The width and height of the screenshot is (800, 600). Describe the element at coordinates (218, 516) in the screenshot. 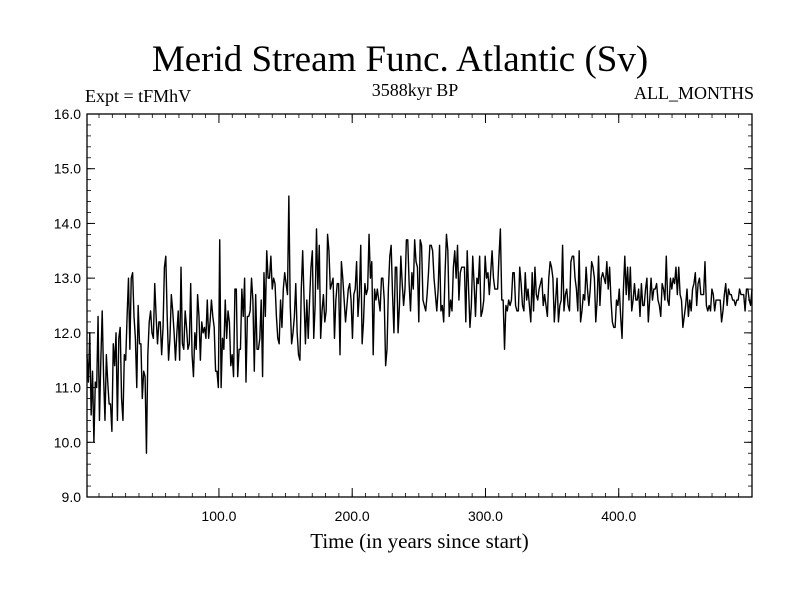

I see `x-tick-label: 100.0` at that location.